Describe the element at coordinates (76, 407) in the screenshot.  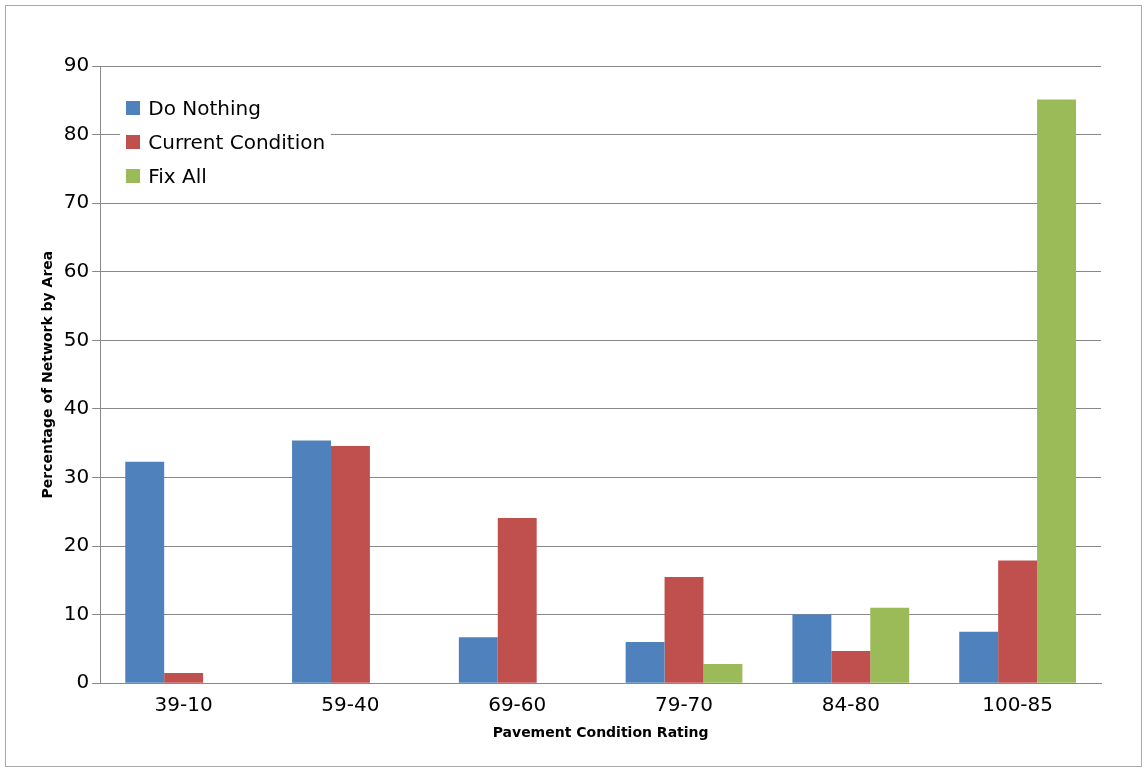
I see `y-tick-label: 40` at that location.